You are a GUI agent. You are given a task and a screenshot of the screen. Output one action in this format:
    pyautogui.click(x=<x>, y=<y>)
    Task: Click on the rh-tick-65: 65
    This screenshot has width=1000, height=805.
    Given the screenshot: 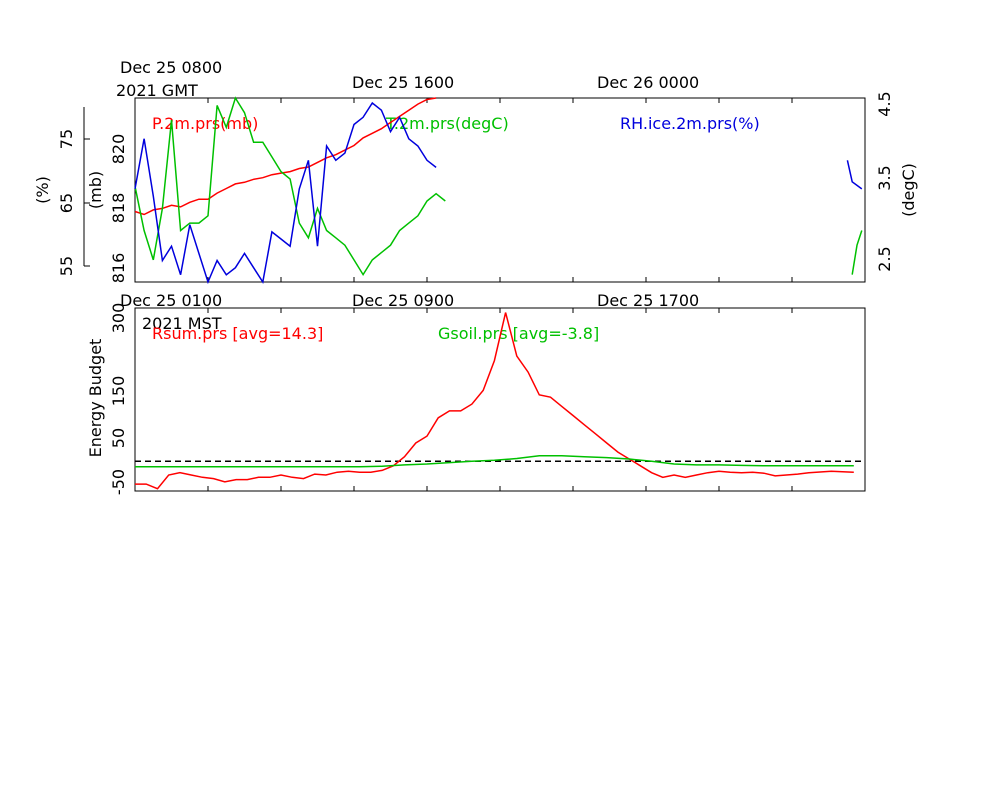 What is the action you would take?
    pyautogui.click(x=66, y=203)
    